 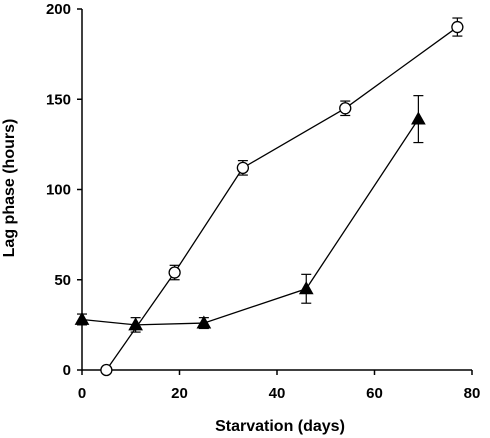 What do you see at coordinates (67, 370) in the screenshot?
I see `y-tick-label: 0` at bounding box center [67, 370].